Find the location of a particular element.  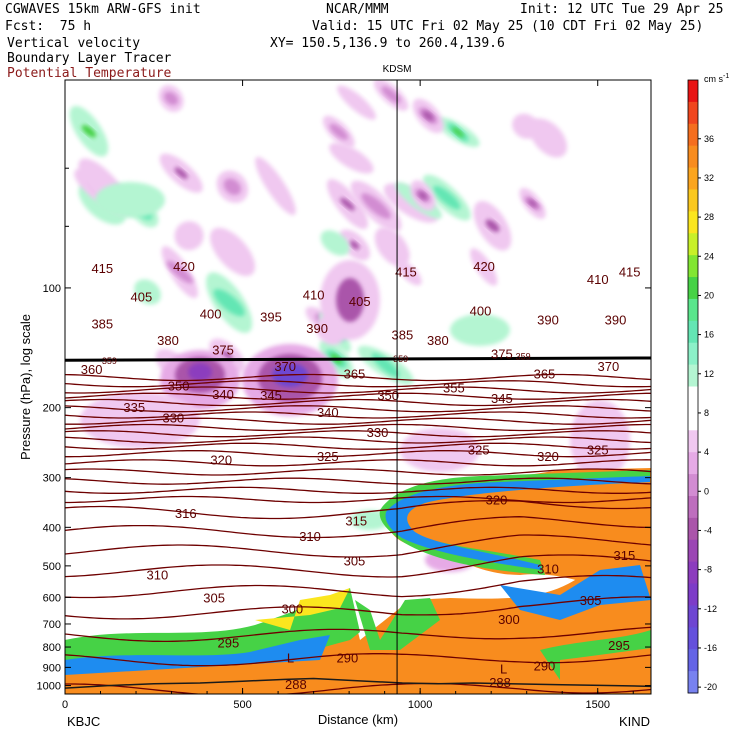

x-tick-label: 500 is located at coordinates (242, 705).